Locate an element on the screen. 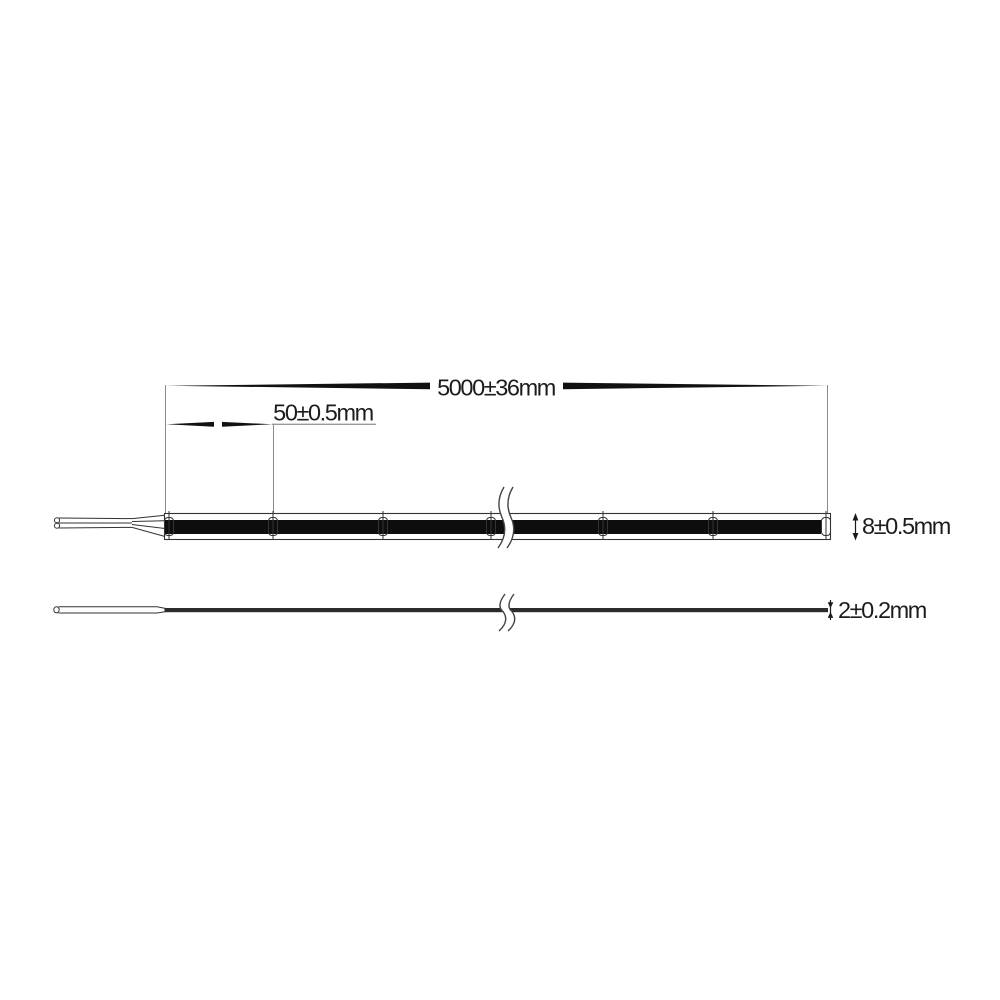 This screenshot has width=1000, height=1000. break-symbol-side-view is located at coordinates (507, 612).